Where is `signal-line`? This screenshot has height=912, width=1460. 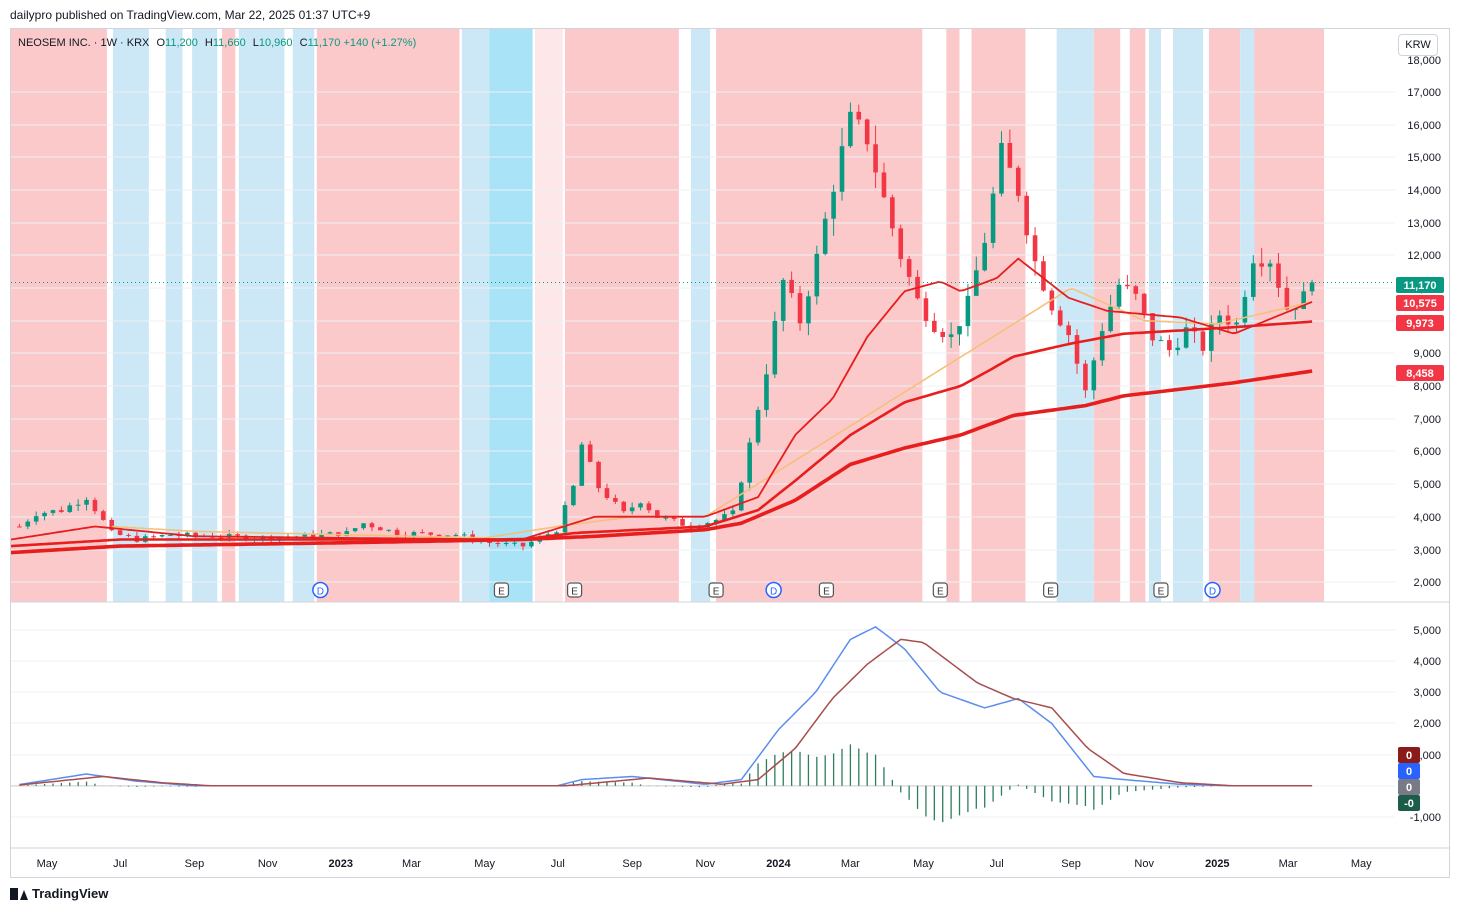
signal-line is located at coordinates (666, 712).